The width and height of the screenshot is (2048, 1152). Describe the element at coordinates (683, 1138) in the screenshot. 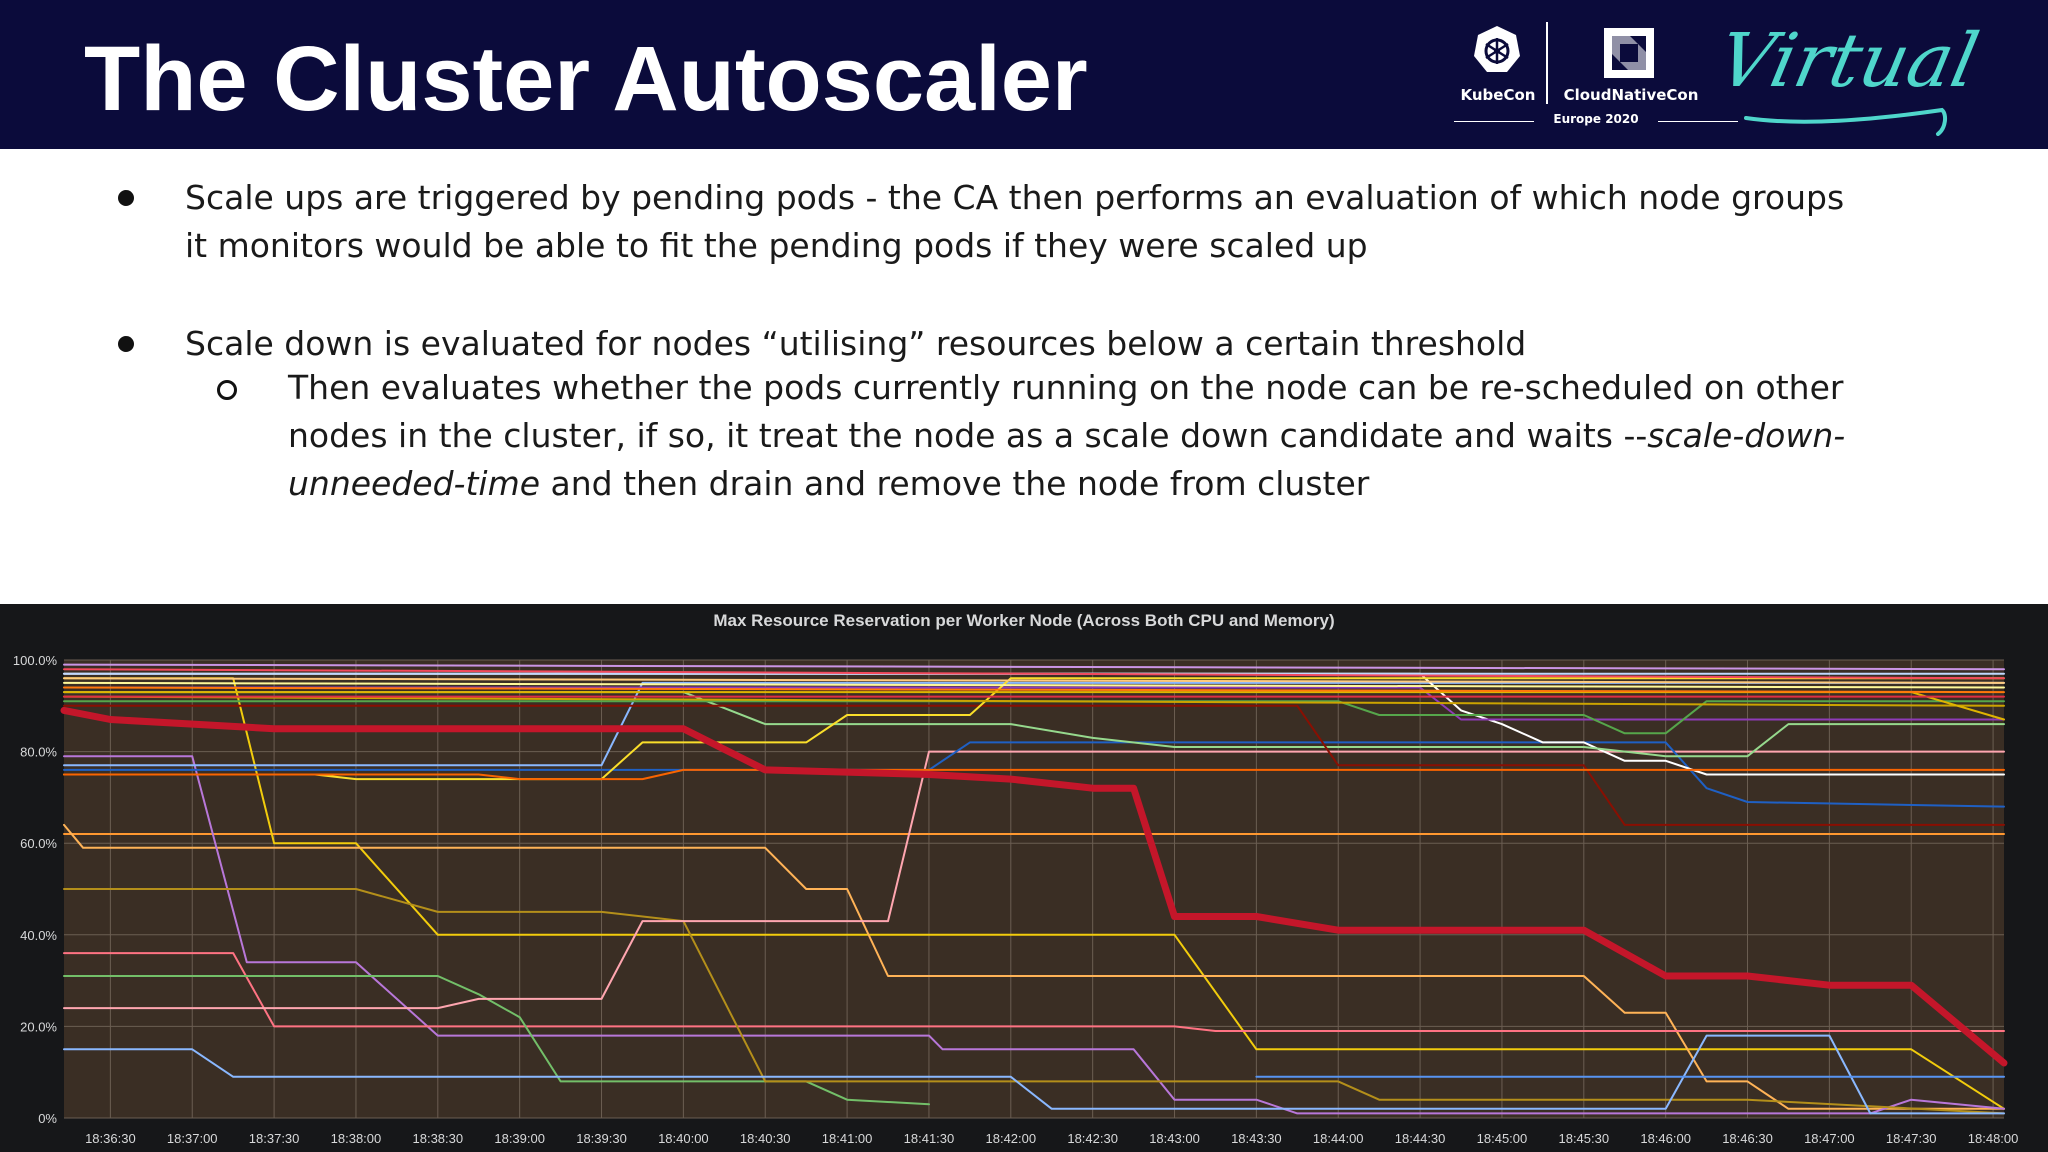

I see `x-tick-label: 18:40:00` at that location.